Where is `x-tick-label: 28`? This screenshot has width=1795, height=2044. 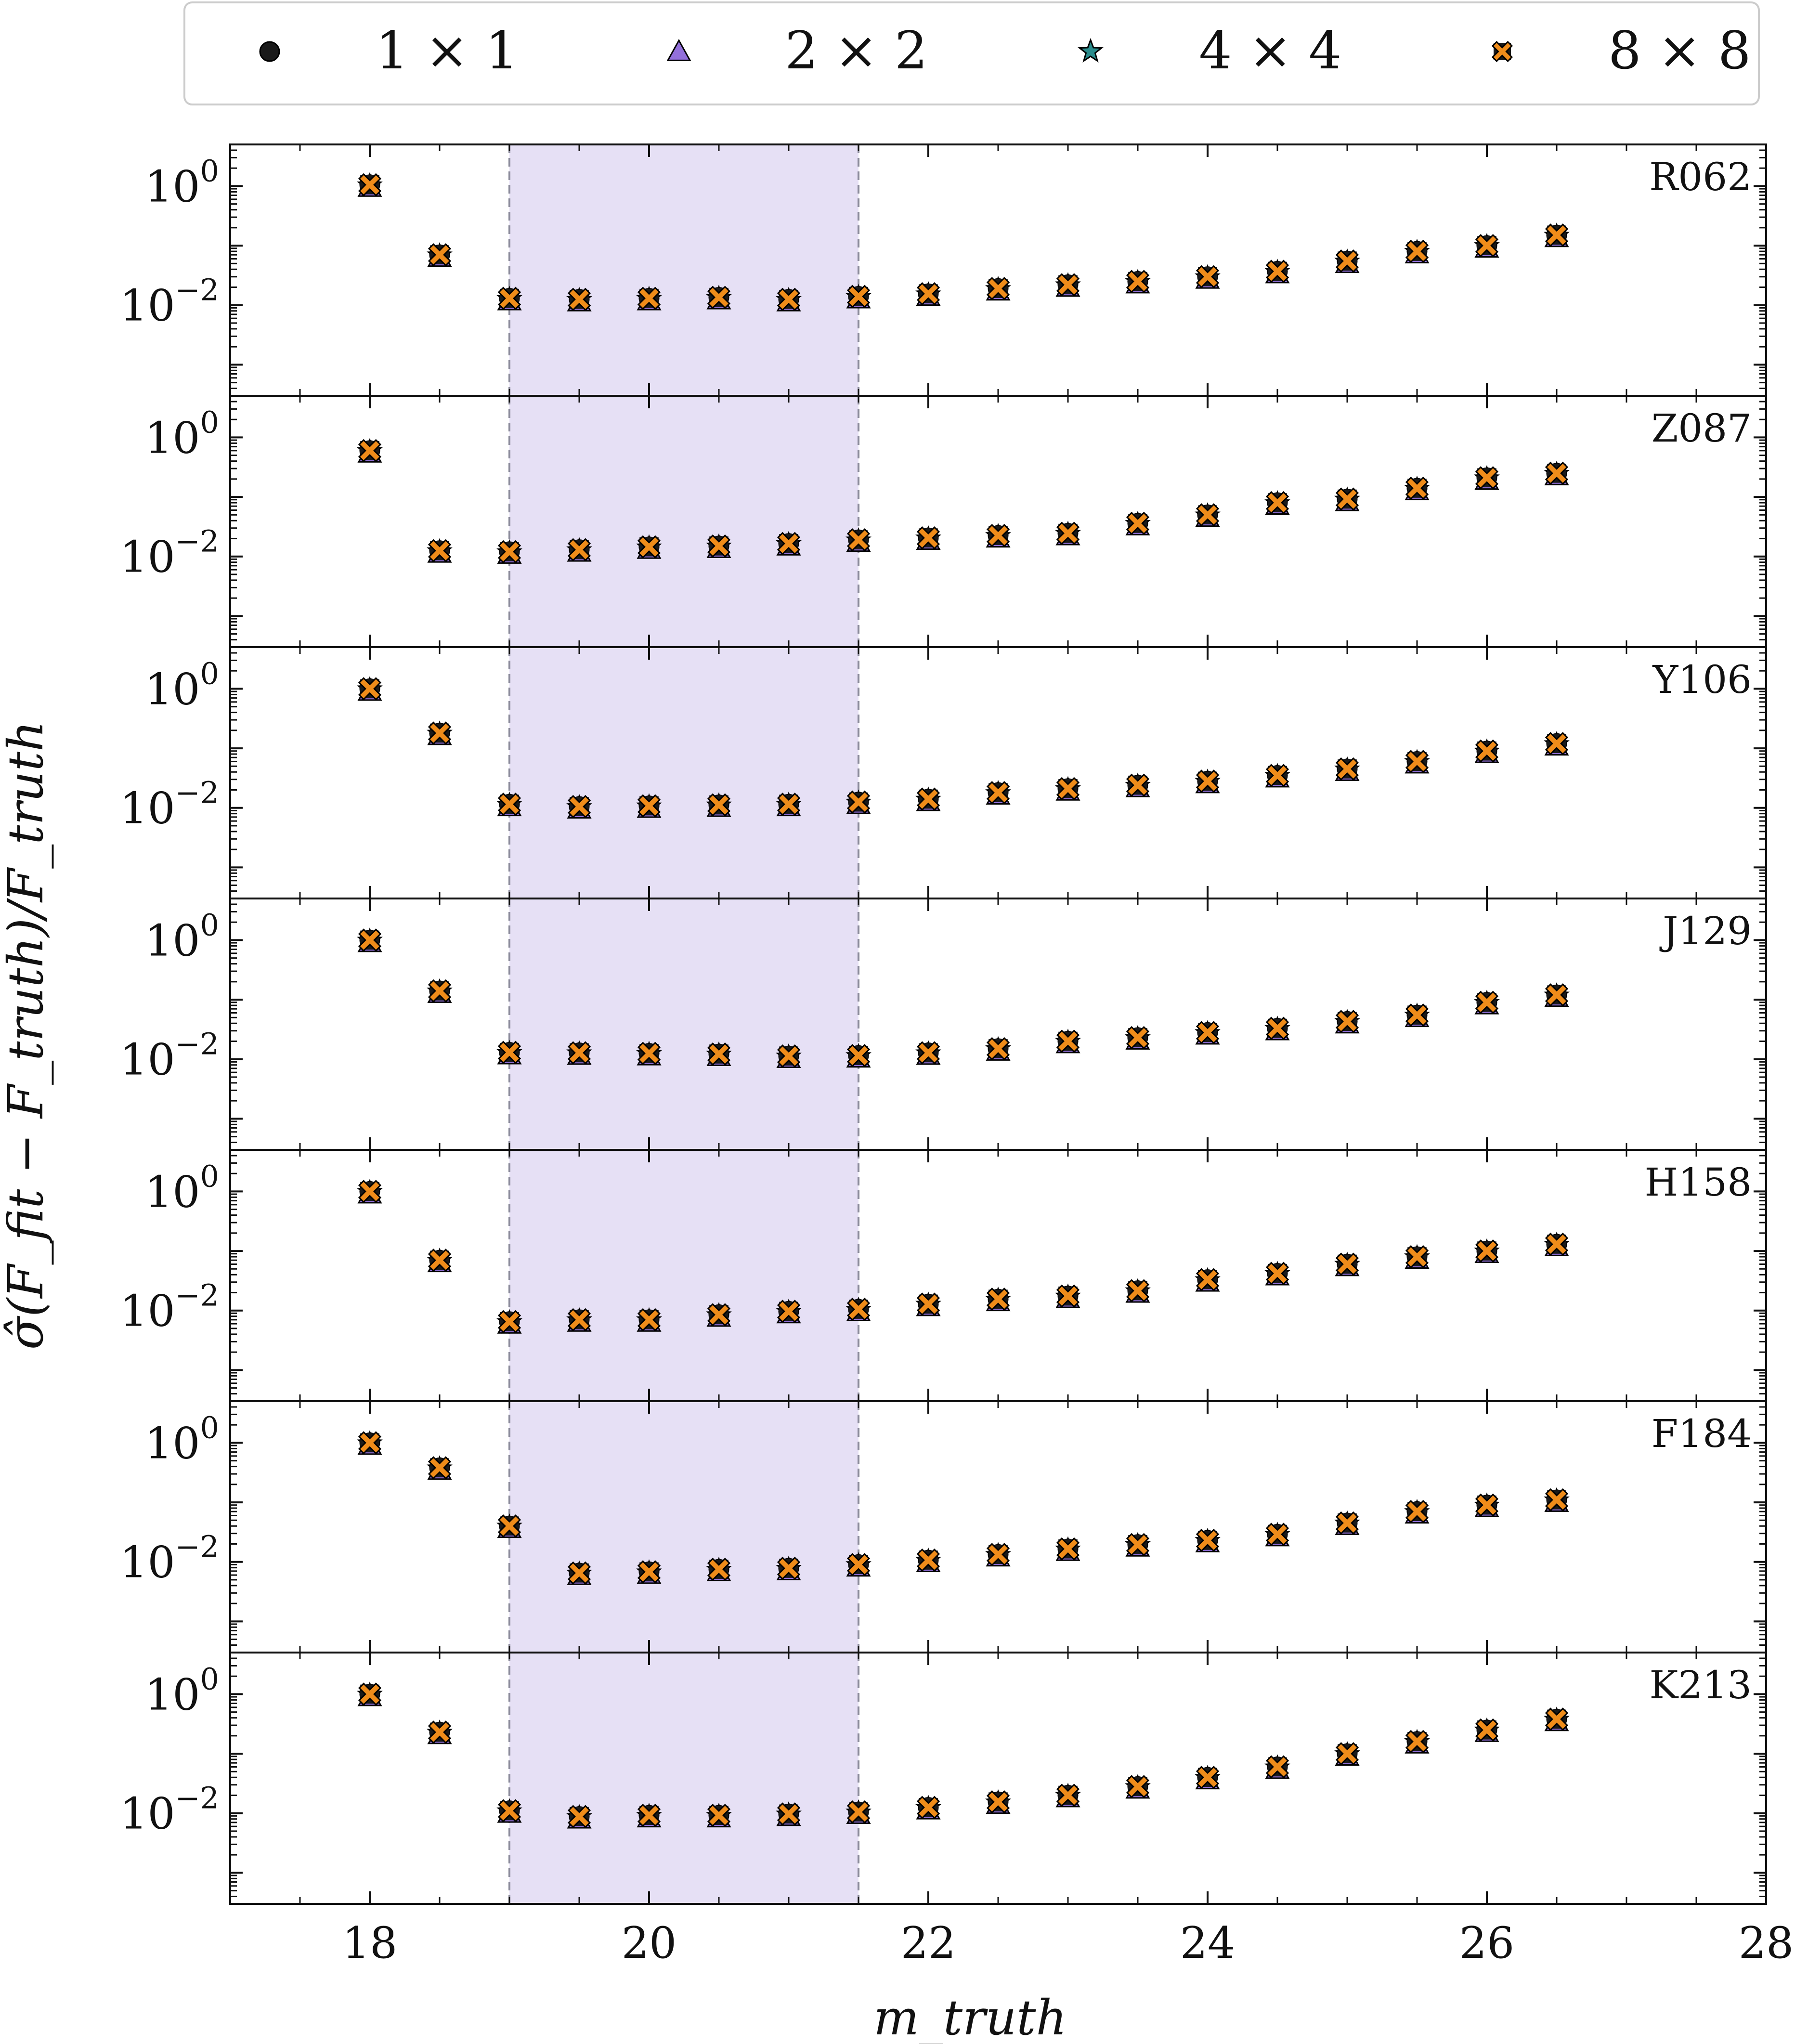 x-tick-label: 28 is located at coordinates (1766, 1943).